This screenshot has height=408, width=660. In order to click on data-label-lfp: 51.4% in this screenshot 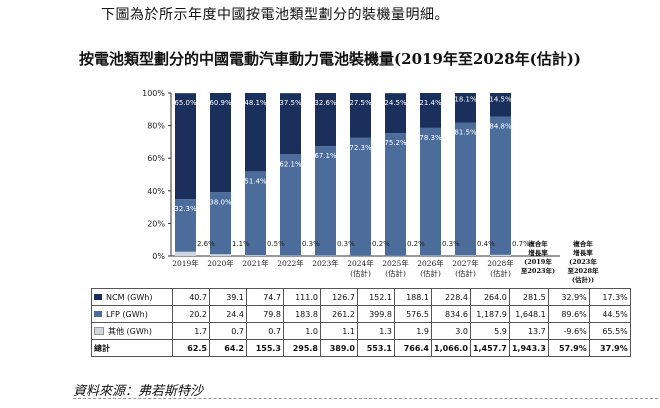, I will do `click(255, 181)`.